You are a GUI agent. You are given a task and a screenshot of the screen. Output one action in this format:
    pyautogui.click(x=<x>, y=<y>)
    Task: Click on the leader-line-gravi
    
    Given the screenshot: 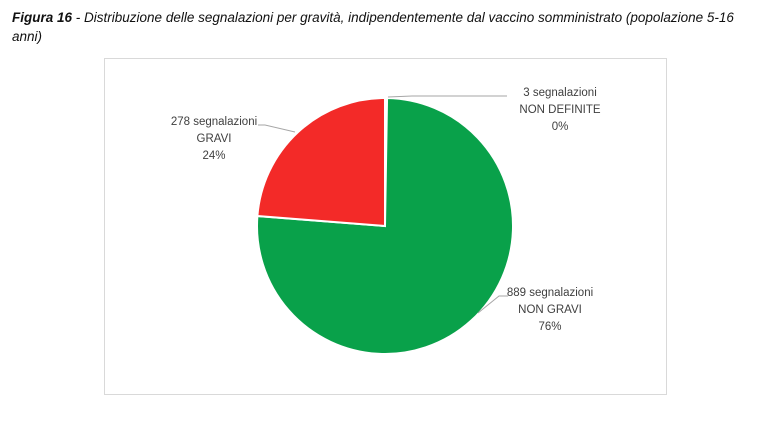 What is the action you would take?
    pyautogui.click(x=277, y=128)
    